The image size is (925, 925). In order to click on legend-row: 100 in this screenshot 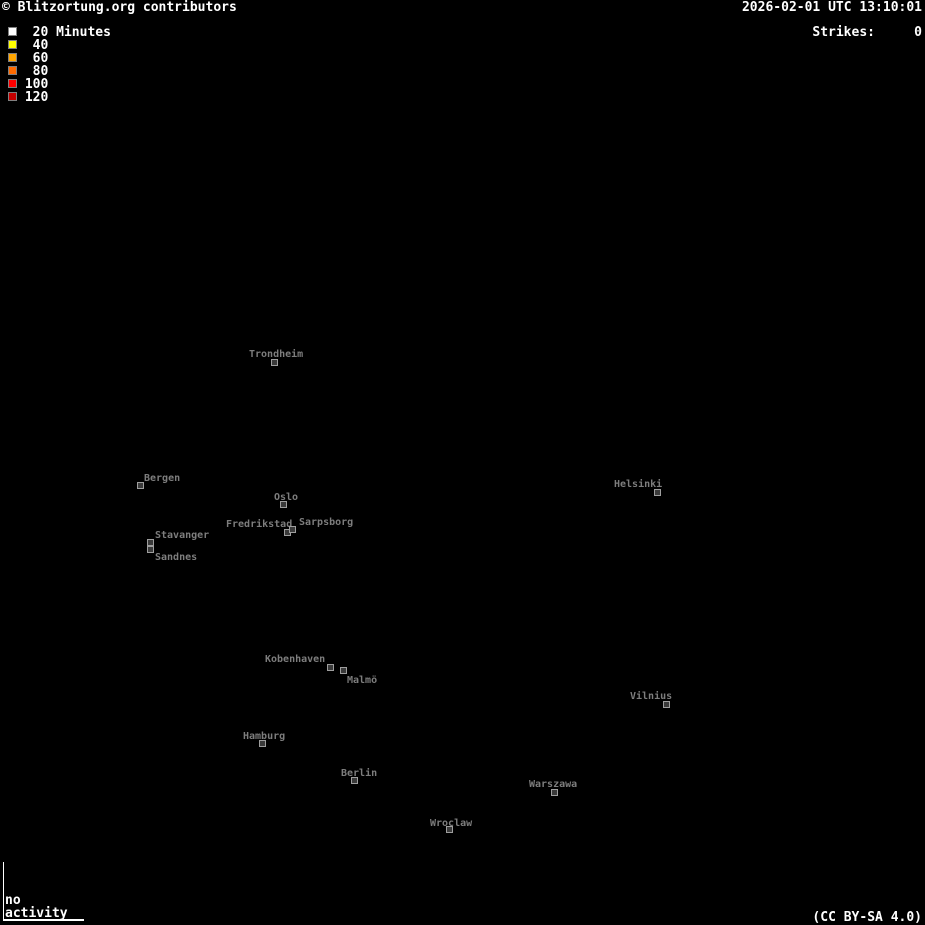, I will do `click(28, 84)`.